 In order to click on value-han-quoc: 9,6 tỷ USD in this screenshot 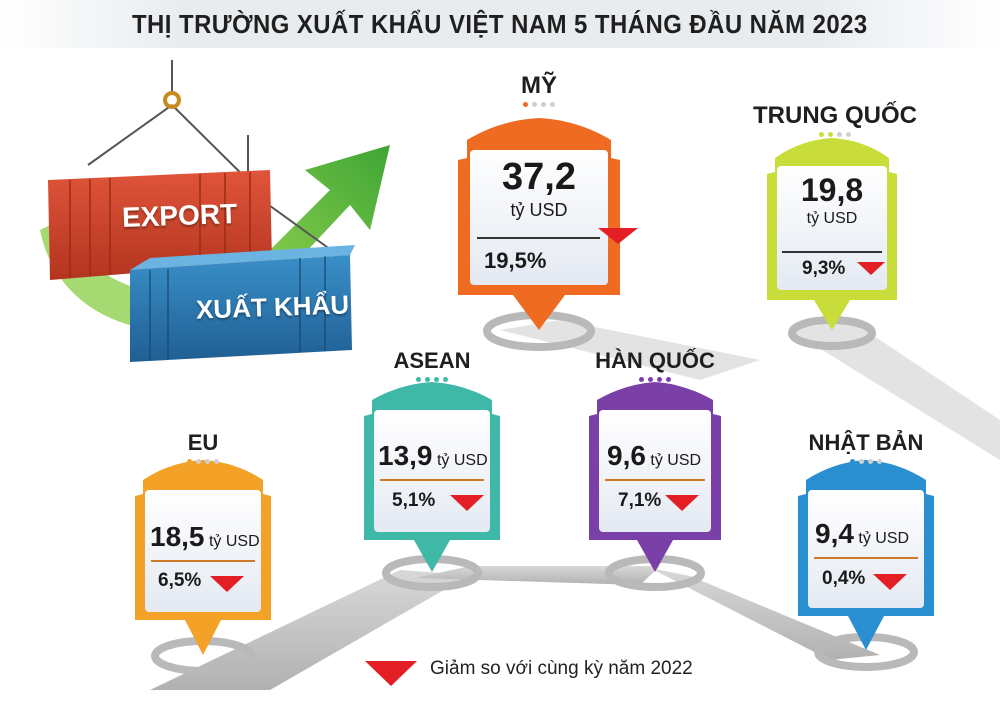, I will do `click(654, 456)`.